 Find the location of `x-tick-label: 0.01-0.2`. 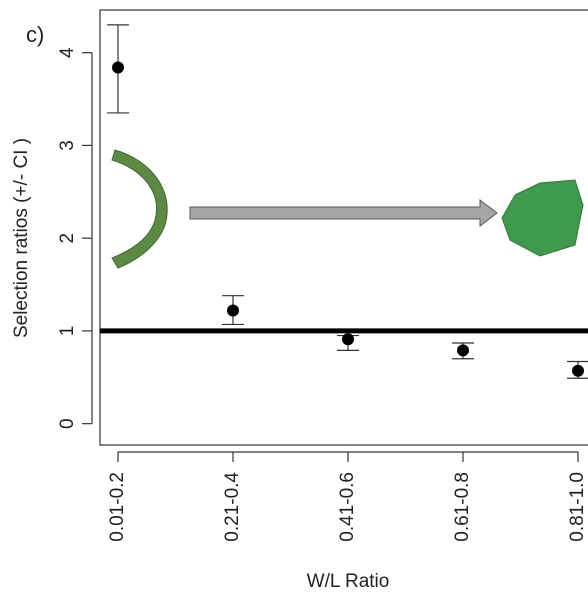

x-tick-label: 0.01-0.2 is located at coordinates (117, 507).